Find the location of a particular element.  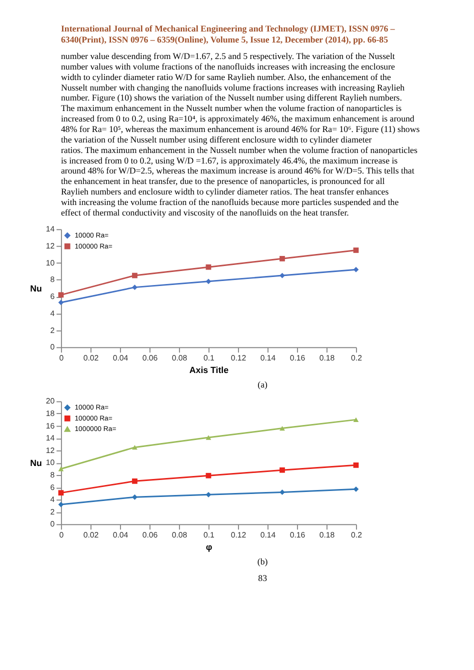

text: 83 is located at coordinates (263, 578).